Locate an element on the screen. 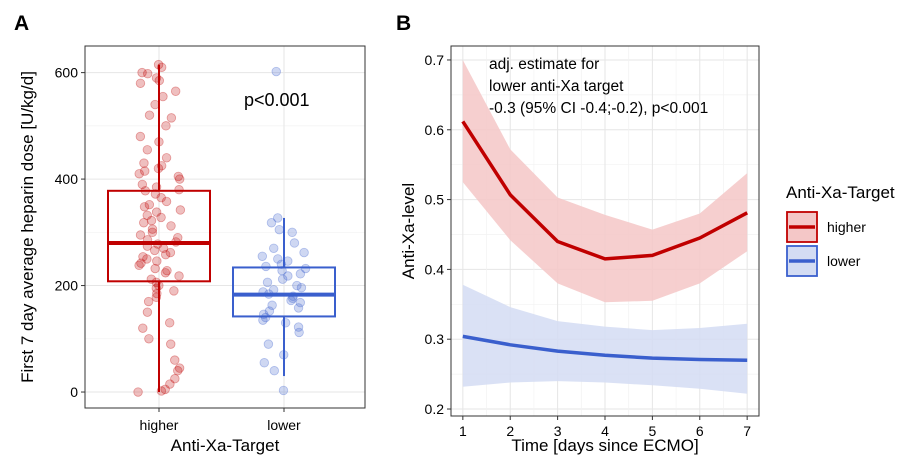 Image resolution: width=921 pixels, height=461 pixels. y-tick-label: 0 is located at coordinates (74, 392).